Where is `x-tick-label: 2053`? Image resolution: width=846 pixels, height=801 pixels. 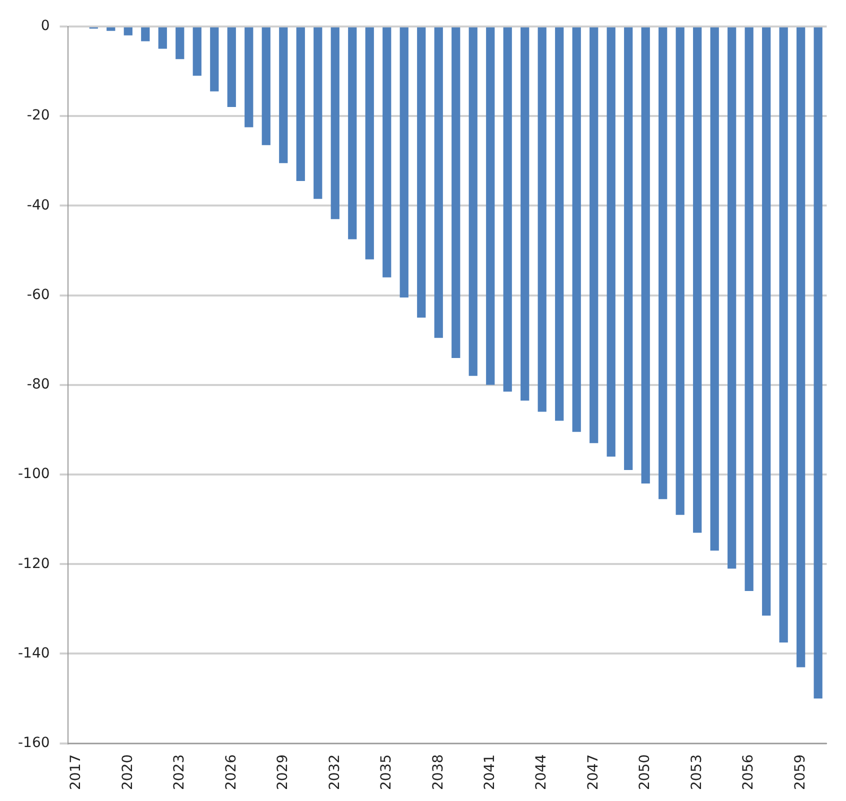 x-tick-label: 2053 is located at coordinates (696, 772).